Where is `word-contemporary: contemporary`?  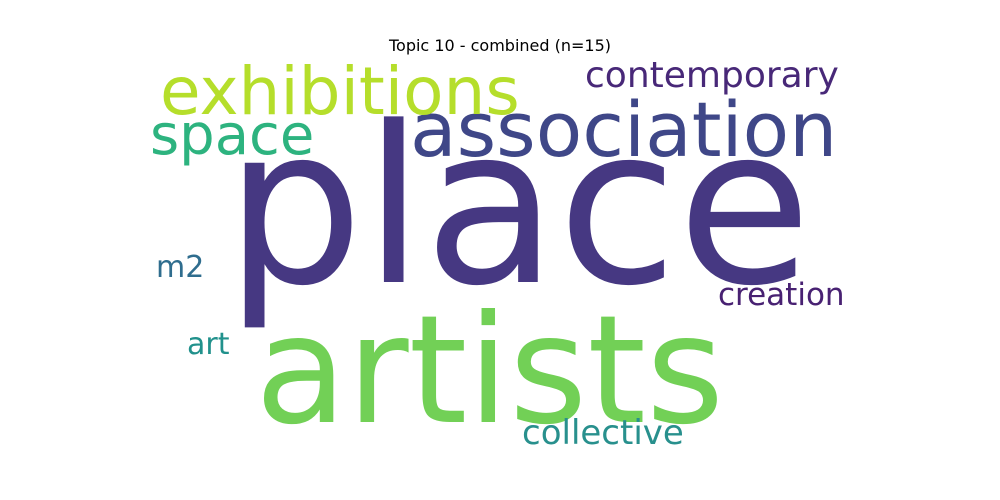 word-contemporary: contemporary is located at coordinates (712, 75).